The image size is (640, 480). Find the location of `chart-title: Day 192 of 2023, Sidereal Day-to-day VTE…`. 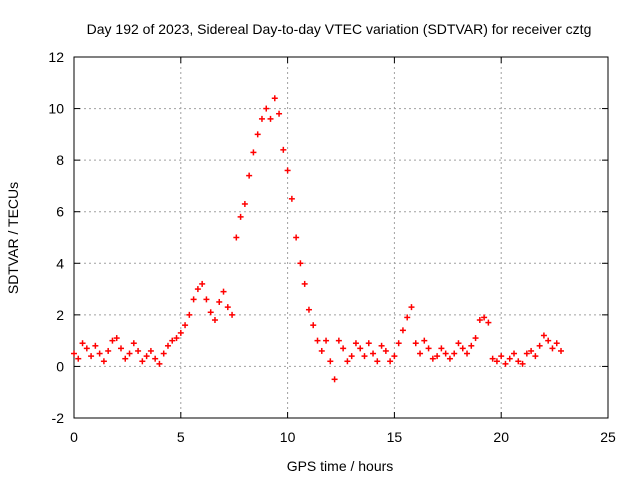

chart-title: Day 192 of 2023, Sidereal Day-to-day VTE… is located at coordinates (339, 29).